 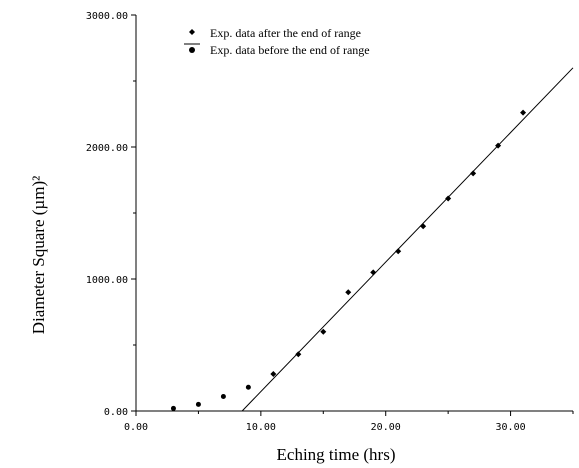 What do you see at coordinates (192, 50) in the screenshot?
I see `legend-circle-marker` at bounding box center [192, 50].